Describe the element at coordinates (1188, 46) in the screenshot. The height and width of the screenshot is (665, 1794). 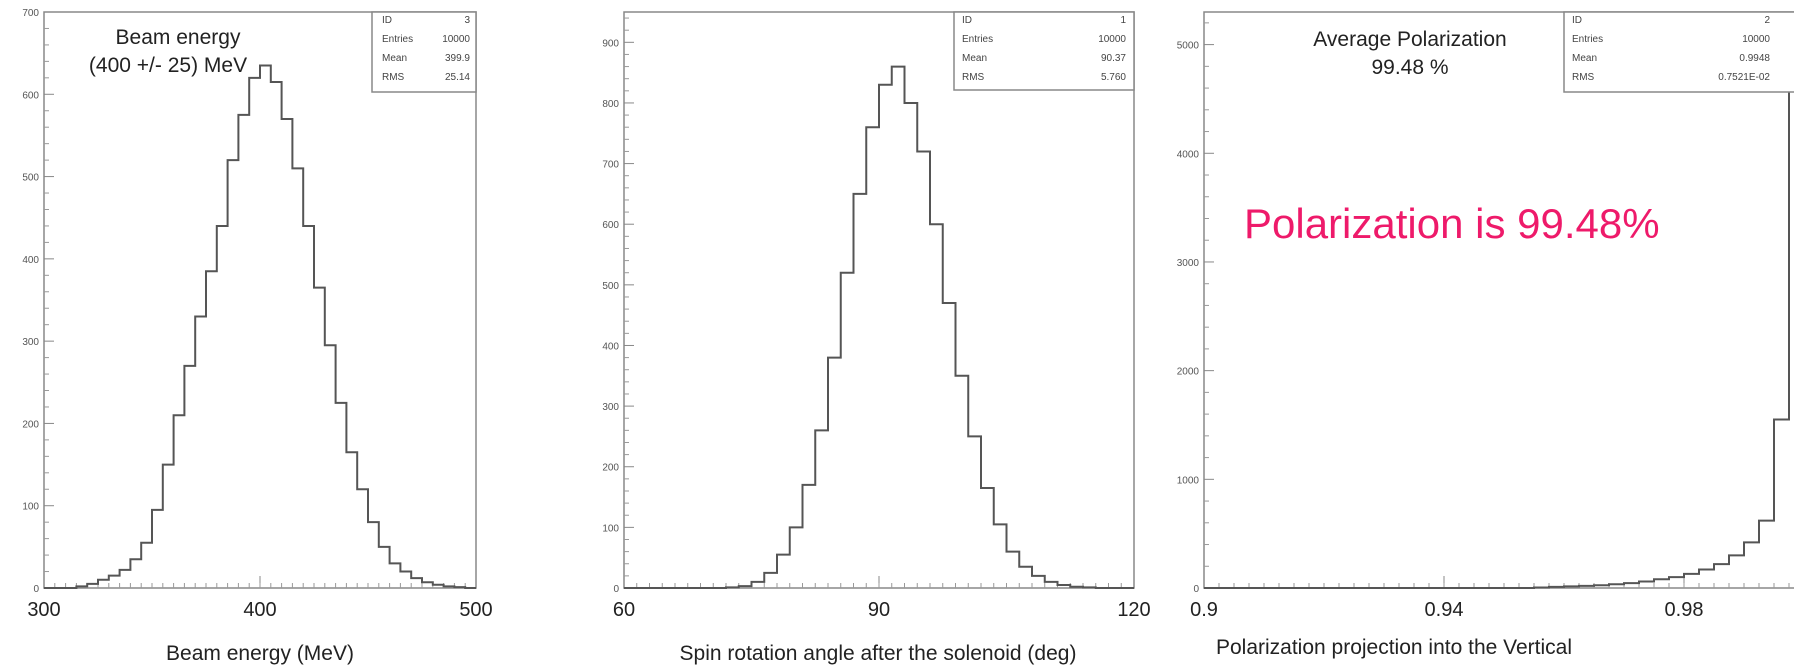
I see `y-tick-label: 5000` at that location.